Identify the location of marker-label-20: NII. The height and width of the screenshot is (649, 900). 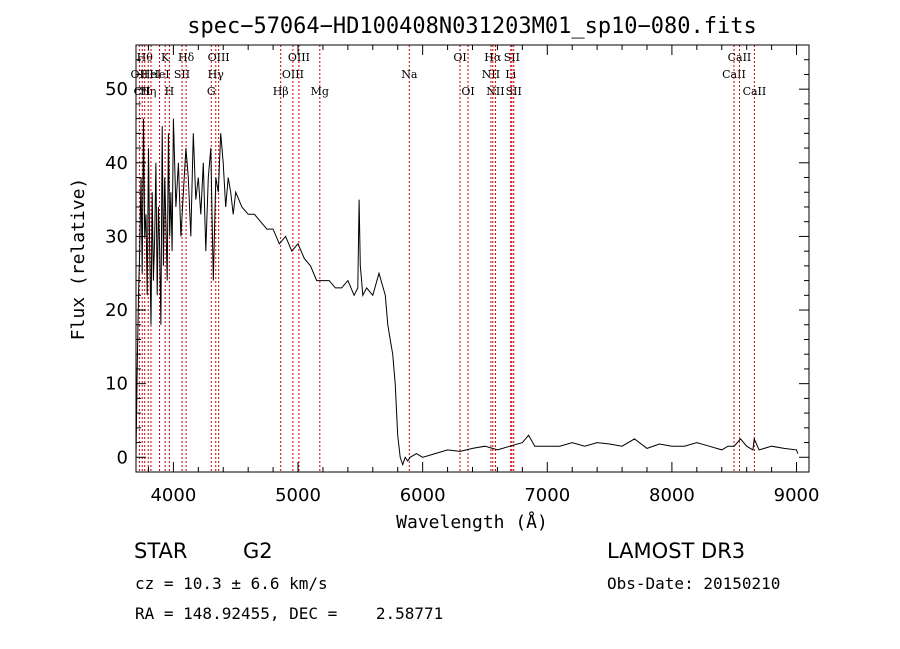
(491, 74).